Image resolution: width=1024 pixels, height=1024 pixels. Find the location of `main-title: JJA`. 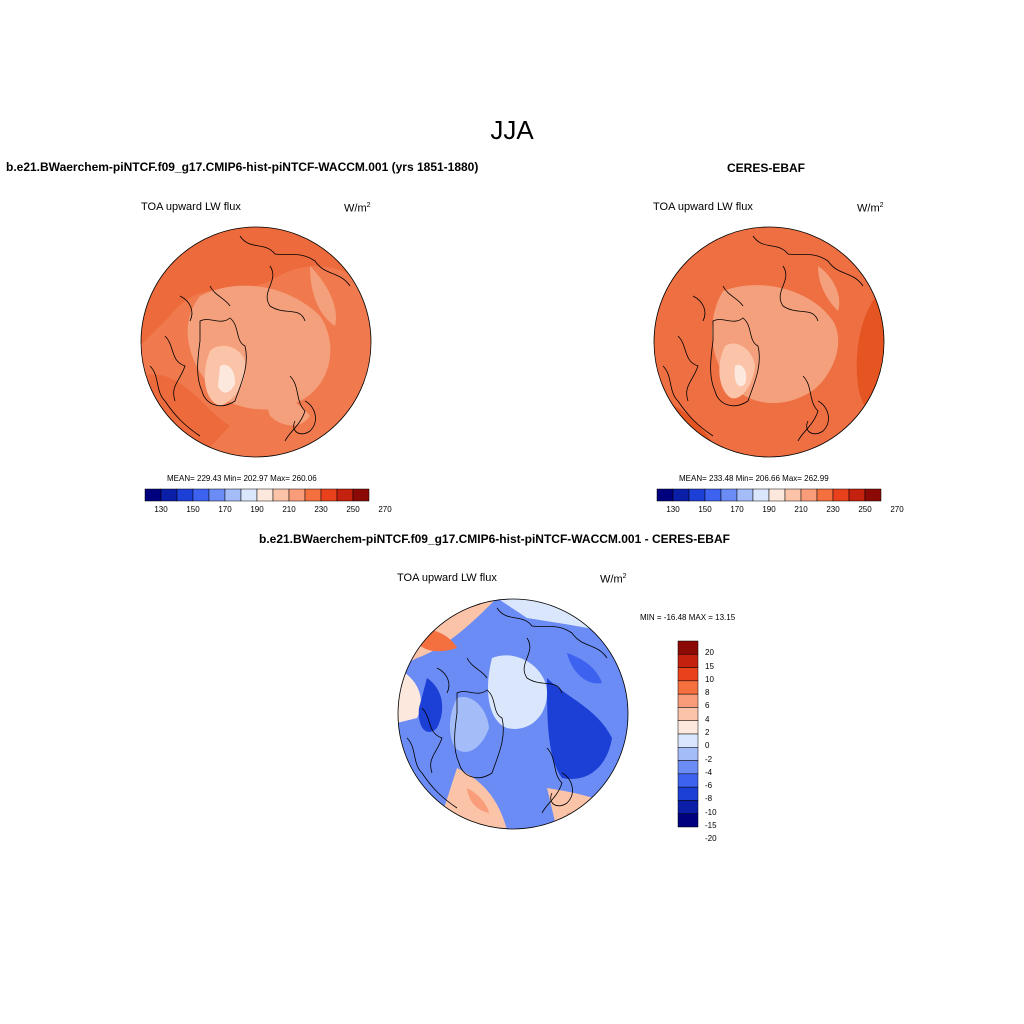

main-title: JJA is located at coordinates (512, 130).